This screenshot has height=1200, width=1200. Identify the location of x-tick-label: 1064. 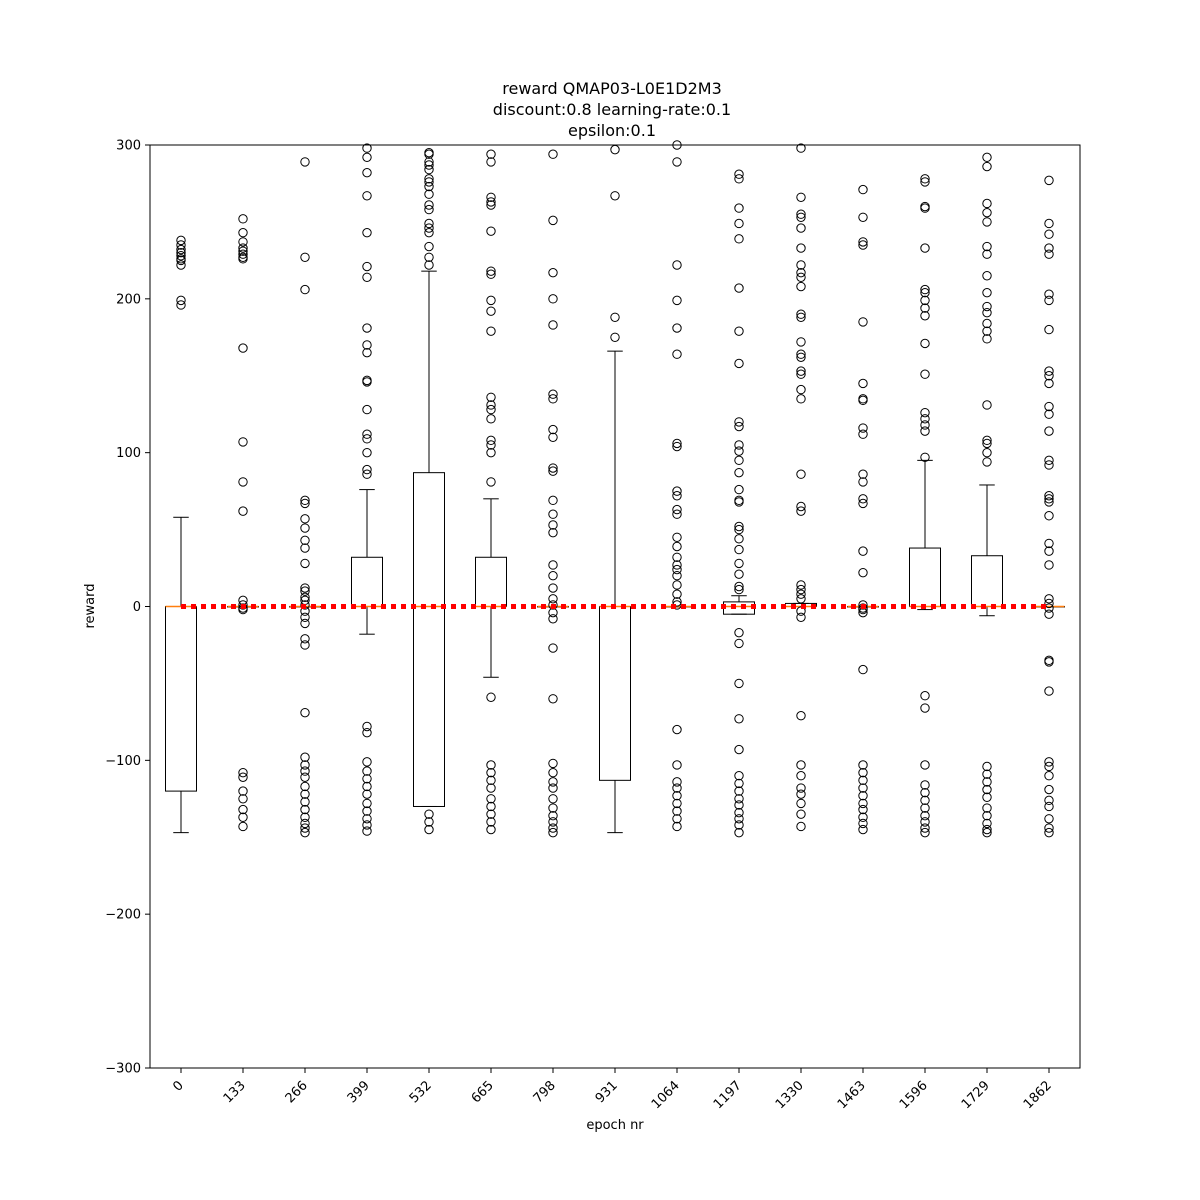
(666, 1095).